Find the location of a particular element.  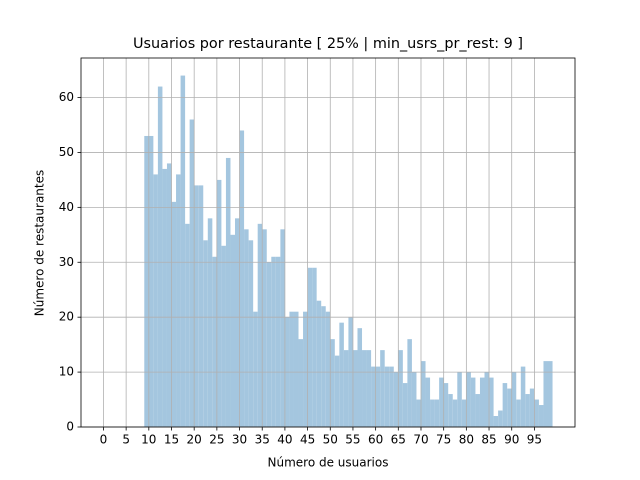

x-tick-label: 70 is located at coordinates (420, 440).